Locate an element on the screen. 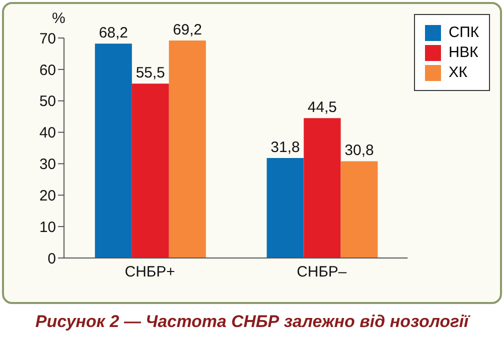  y-tick-label: 0 is located at coordinates (52, 259).